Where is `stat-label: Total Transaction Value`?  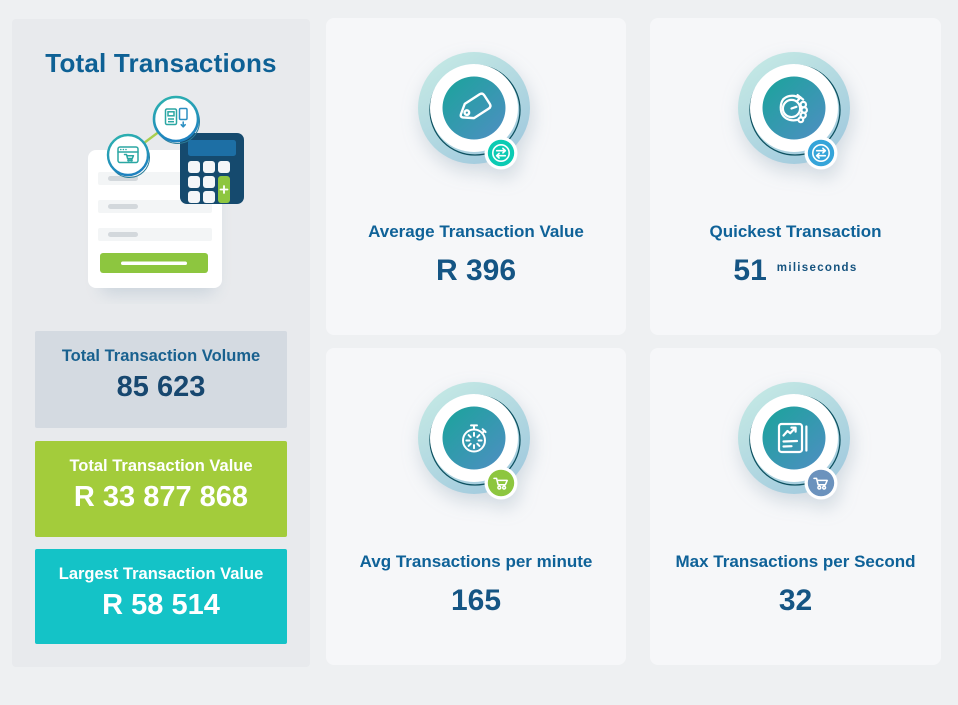 stat-label: Total Transaction Value is located at coordinates (161, 466).